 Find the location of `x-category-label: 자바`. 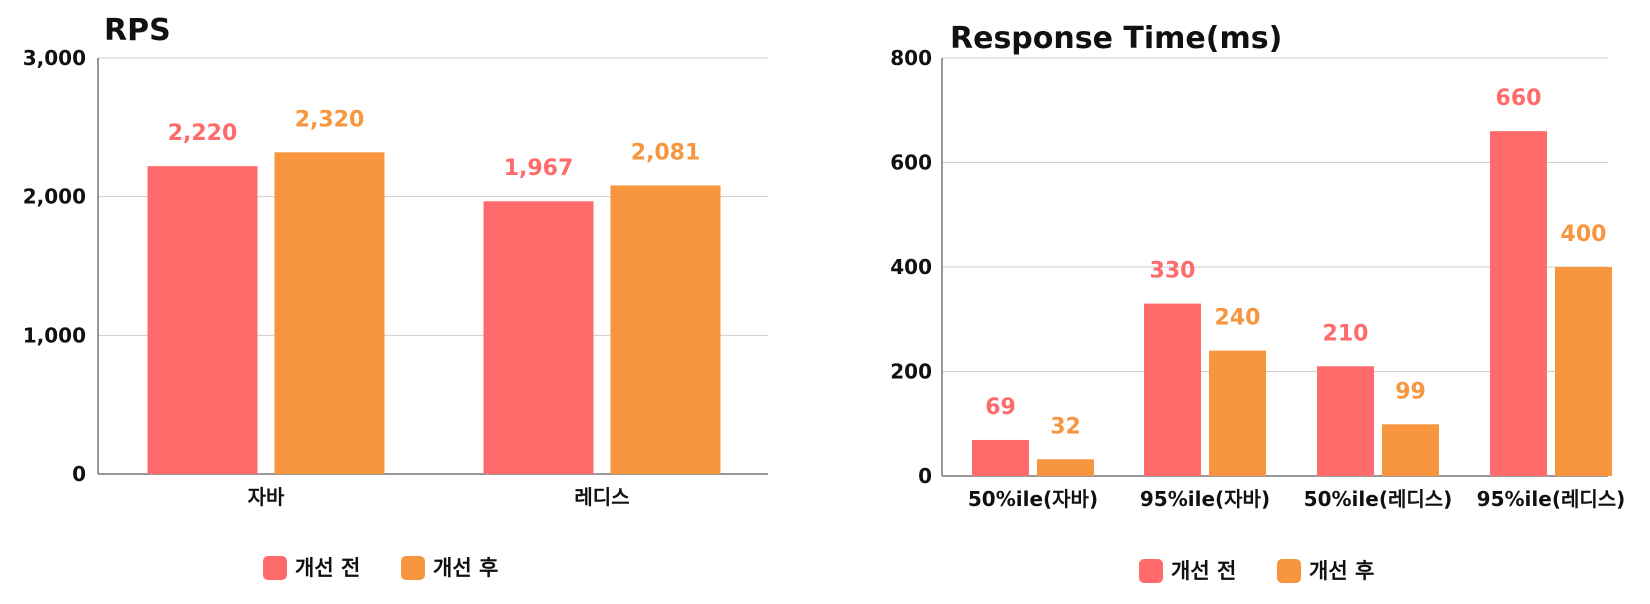

x-category-label: 자바 is located at coordinates (266, 497).